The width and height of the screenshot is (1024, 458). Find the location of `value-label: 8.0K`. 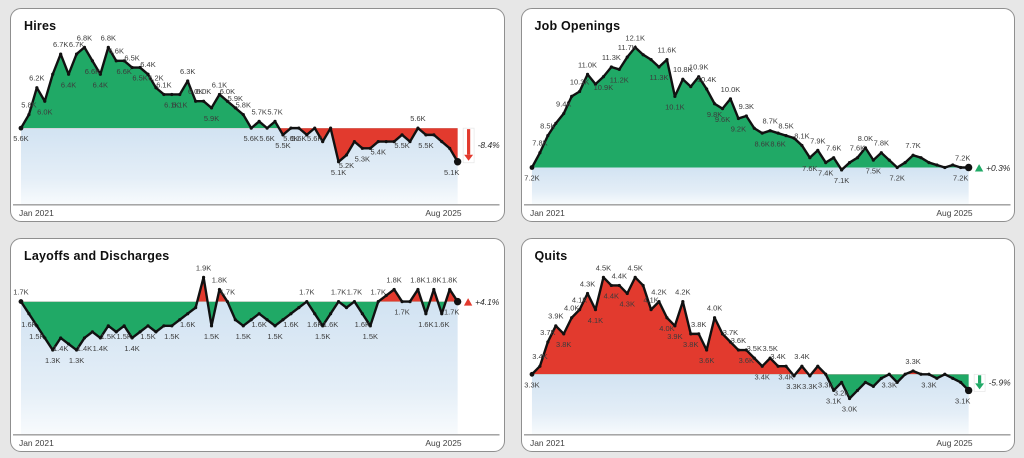

value-label: 8.0K is located at coordinates (864, 138).